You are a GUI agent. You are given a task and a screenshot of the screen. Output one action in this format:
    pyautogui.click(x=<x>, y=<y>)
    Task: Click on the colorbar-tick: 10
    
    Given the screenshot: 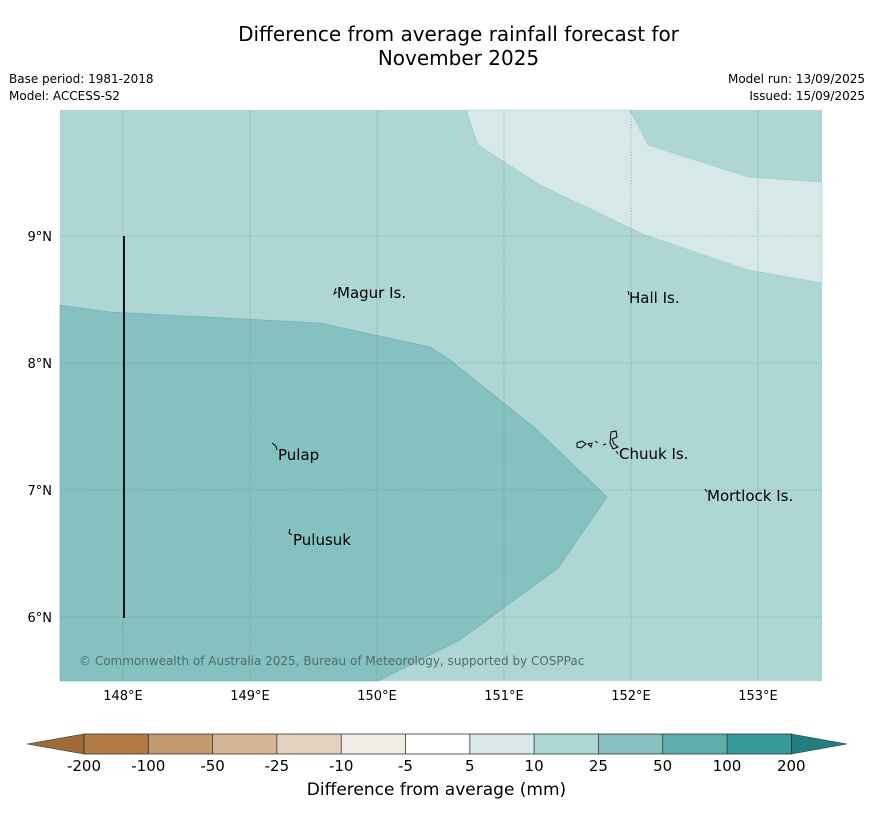 What is the action you would take?
    pyautogui.click(x=534, y=766)
    